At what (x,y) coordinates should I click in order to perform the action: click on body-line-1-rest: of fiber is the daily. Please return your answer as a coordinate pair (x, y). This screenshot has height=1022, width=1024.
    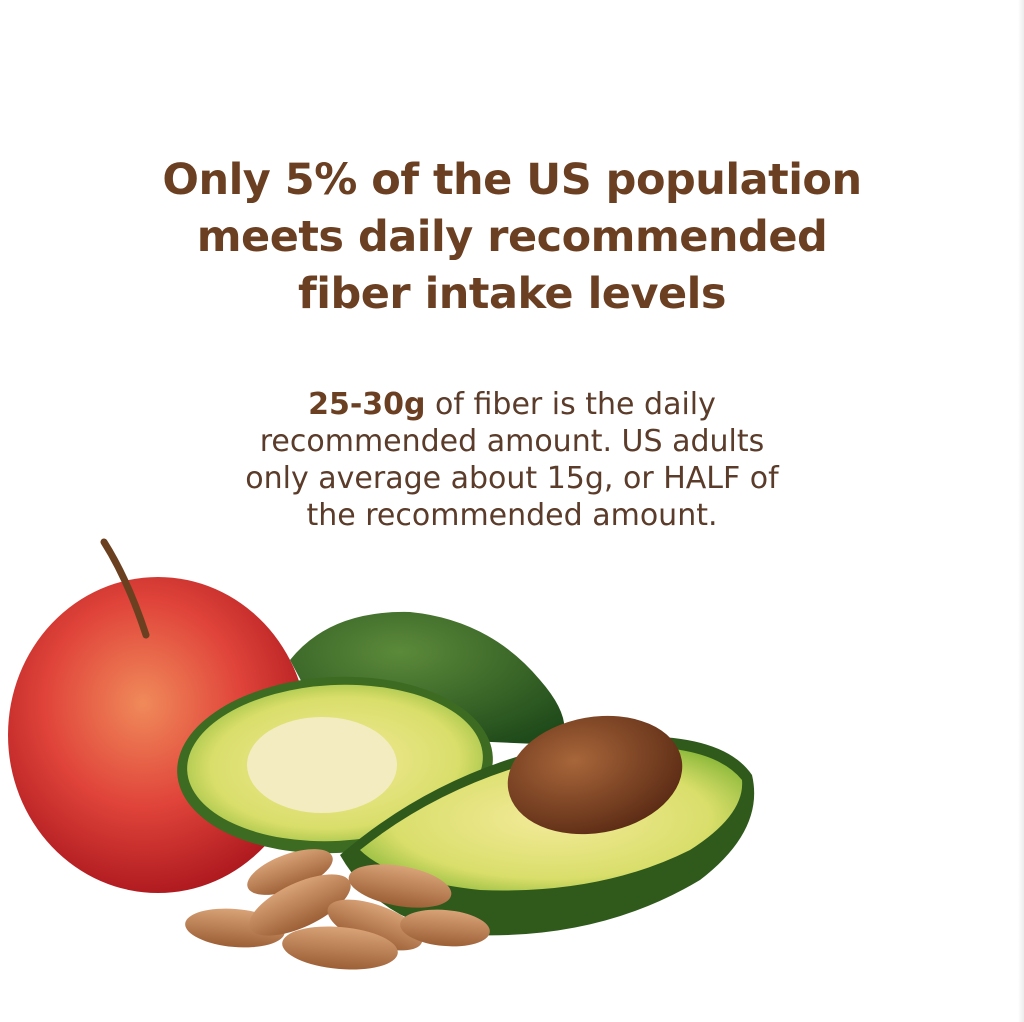
    Looking at the image, I should click on (570, 404).